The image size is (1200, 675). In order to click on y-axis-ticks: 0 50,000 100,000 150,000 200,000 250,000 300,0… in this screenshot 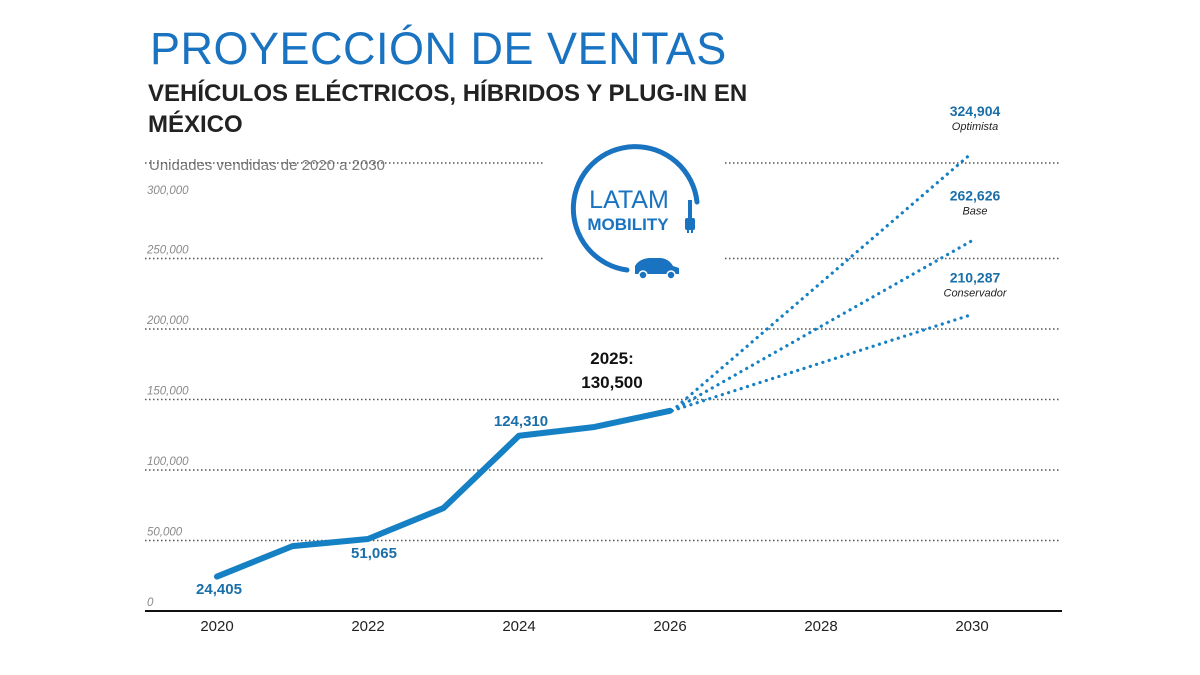, I will do `click(167, 397)`.